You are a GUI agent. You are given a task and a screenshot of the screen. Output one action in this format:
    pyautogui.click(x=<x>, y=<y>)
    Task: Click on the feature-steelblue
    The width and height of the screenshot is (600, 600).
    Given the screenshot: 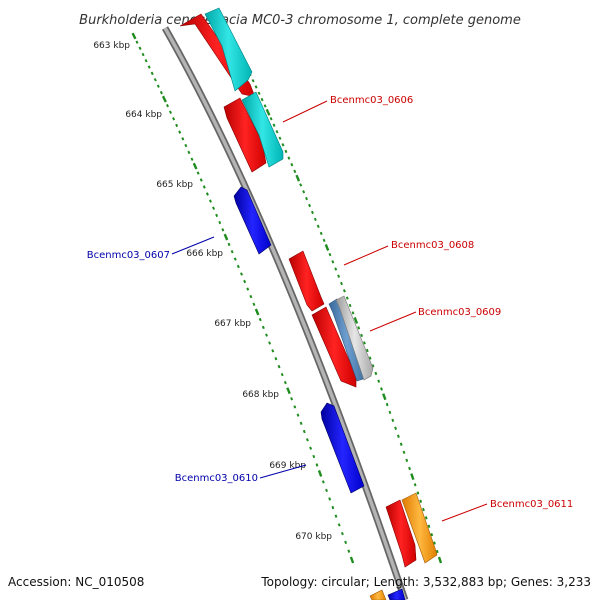 What is the action you would take?
    pyautogui.click(x=347, y=340)
    